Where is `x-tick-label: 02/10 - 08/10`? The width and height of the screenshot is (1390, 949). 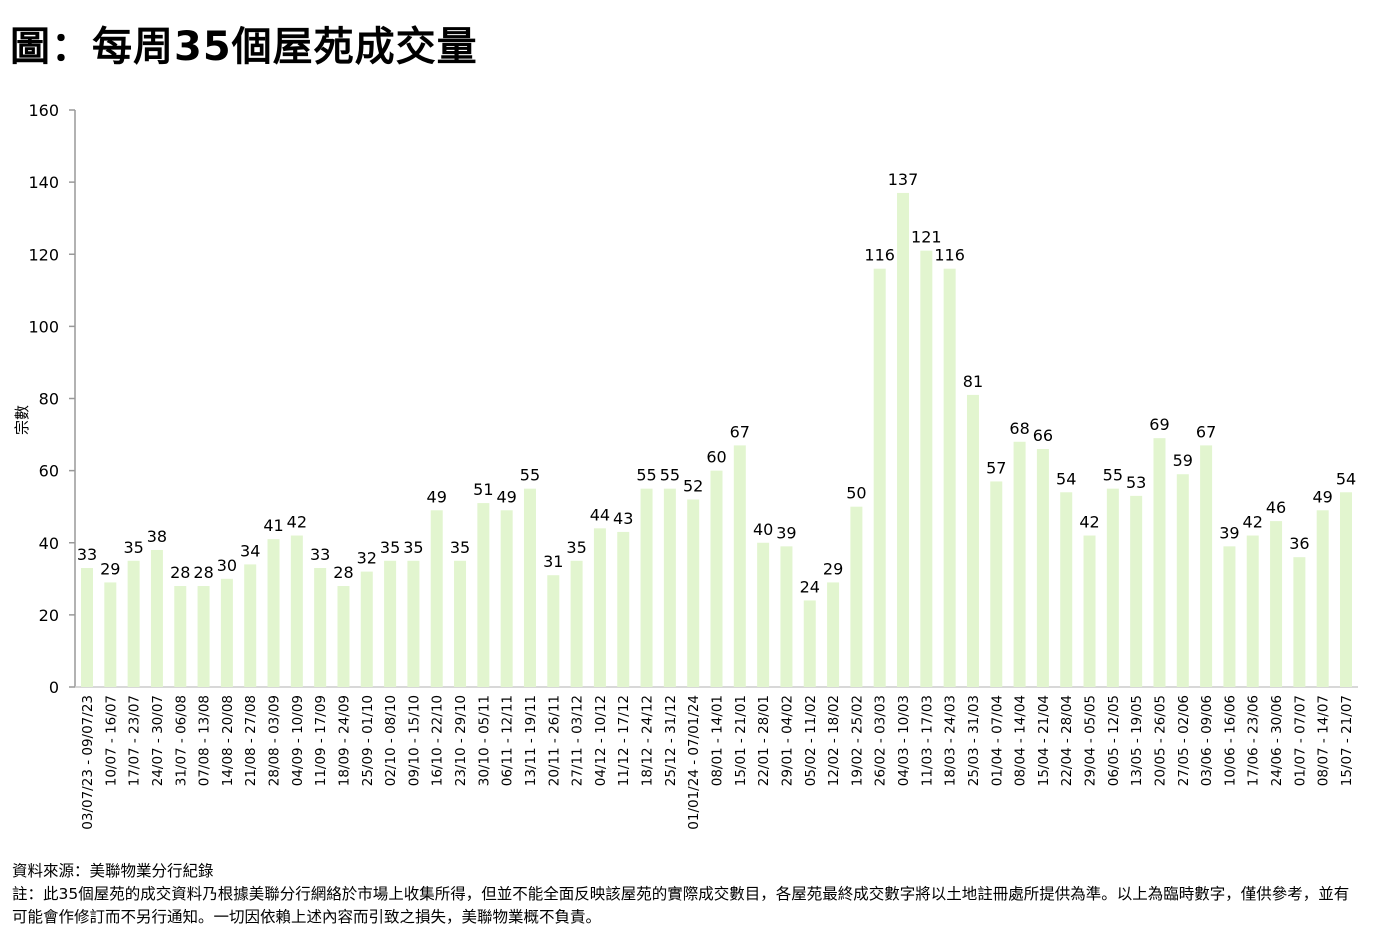 x-tick-label: 02/10 - 08/10 is located at coordinates (391, 740).